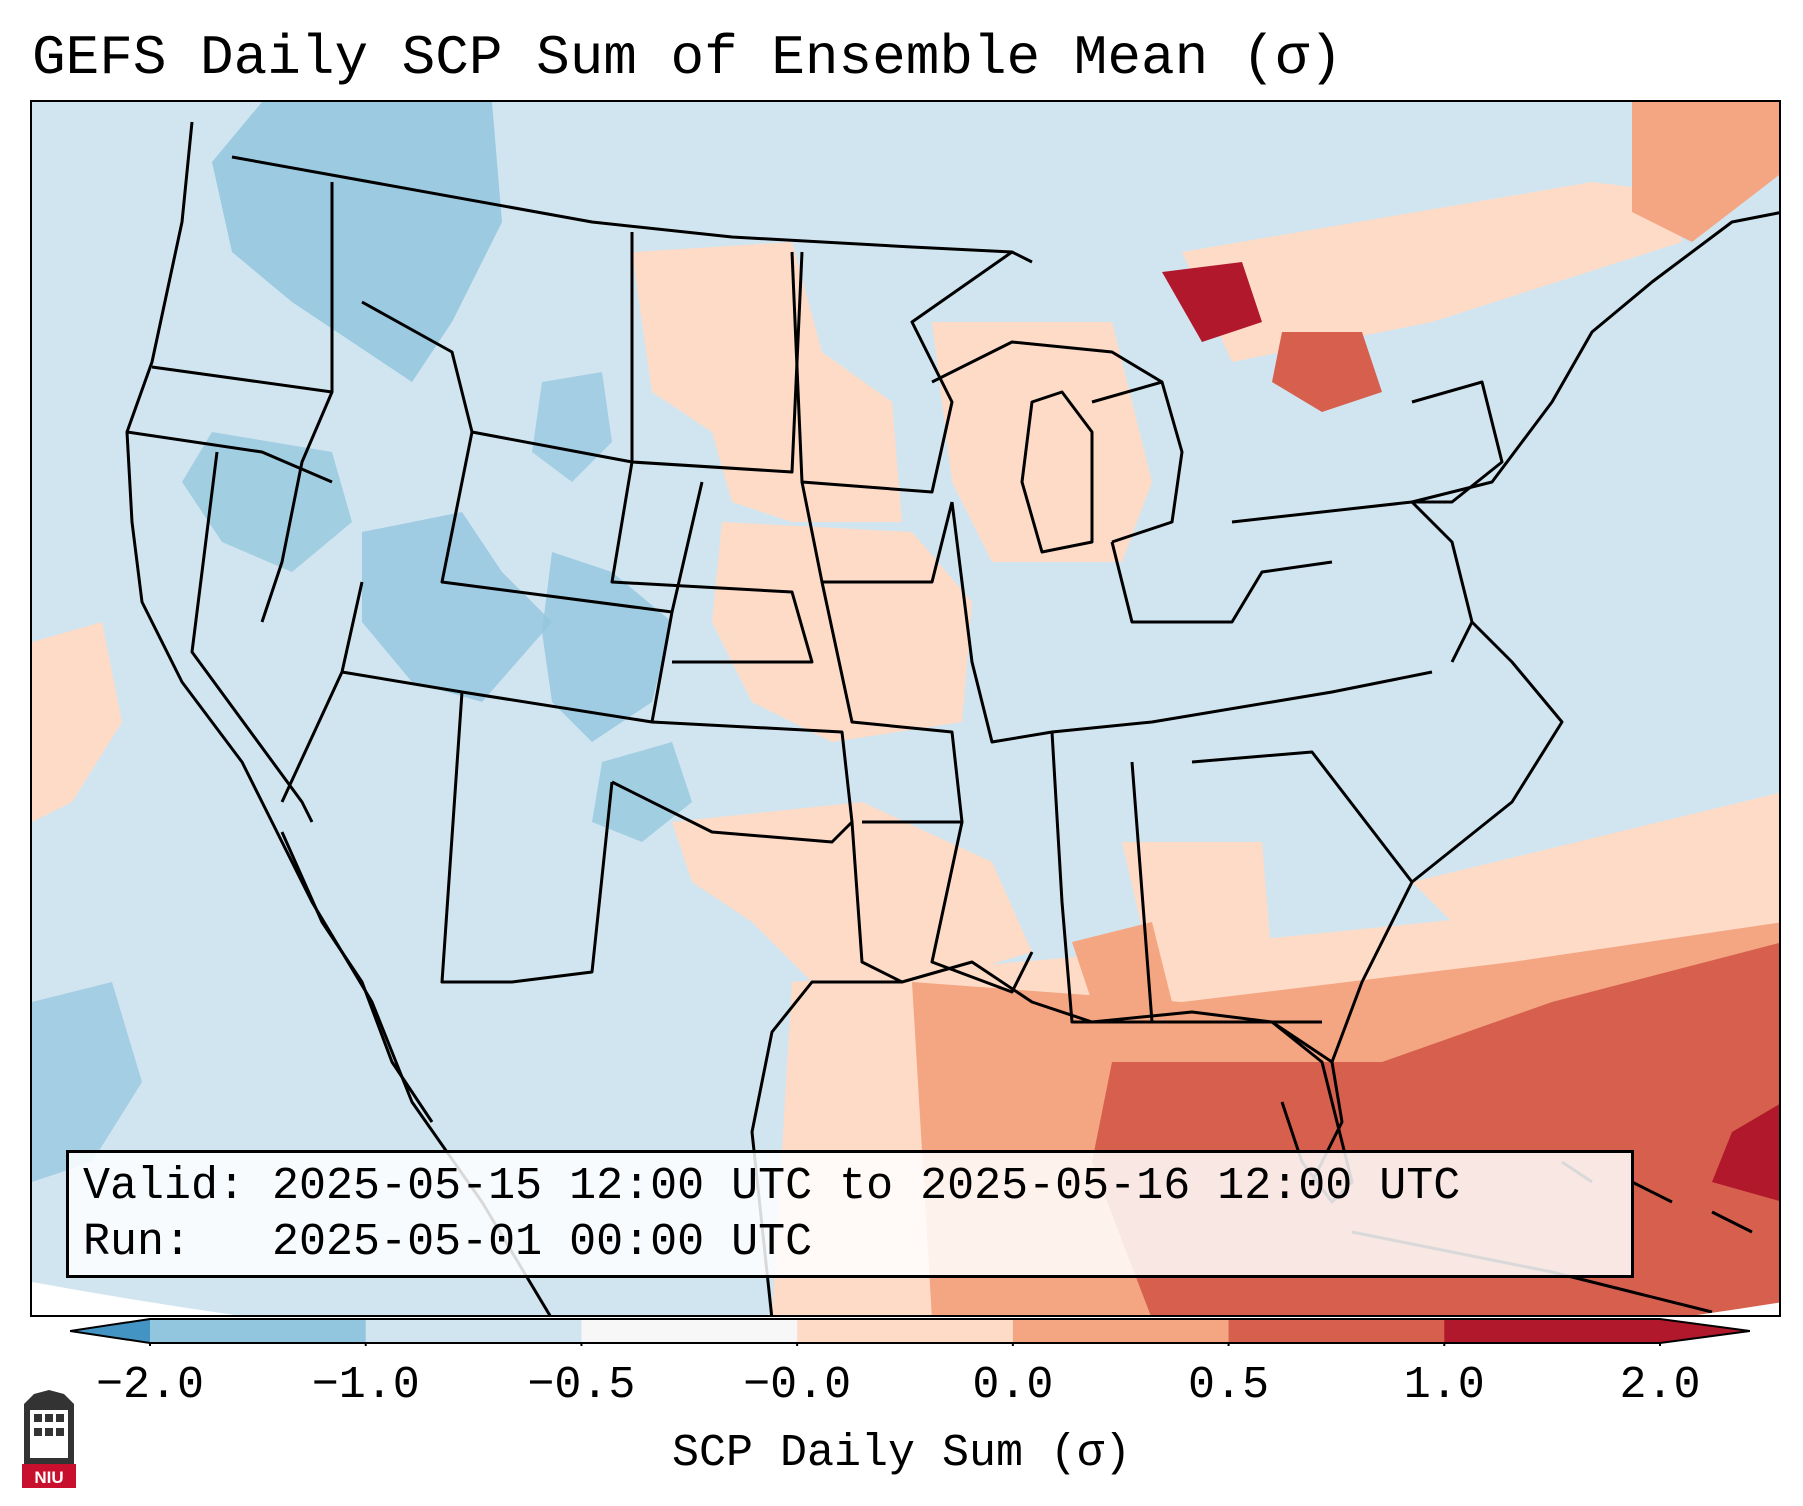 The width and height of the screenshot is (1803, 1506). I want to click on ohio-valley, so click(1191, 622).